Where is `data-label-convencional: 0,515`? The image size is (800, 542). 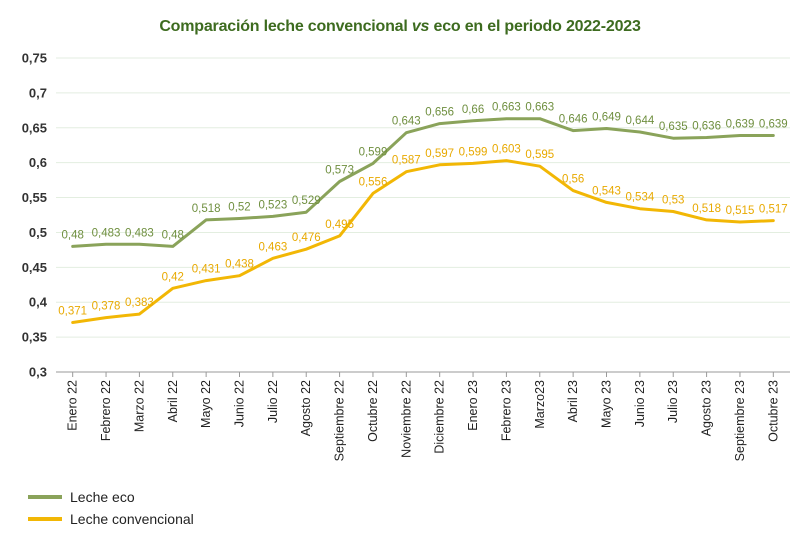
data-label-convencional: 0,515 is located at coordinates (740, 211).